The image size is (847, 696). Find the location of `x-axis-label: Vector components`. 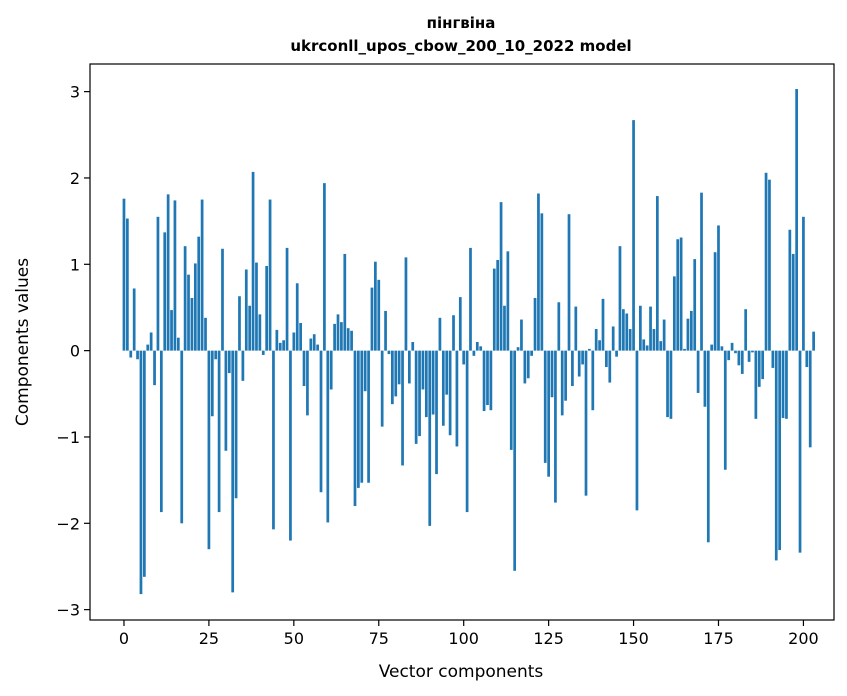

x-axis-label: Vector components is located at coordinates (461, 672).